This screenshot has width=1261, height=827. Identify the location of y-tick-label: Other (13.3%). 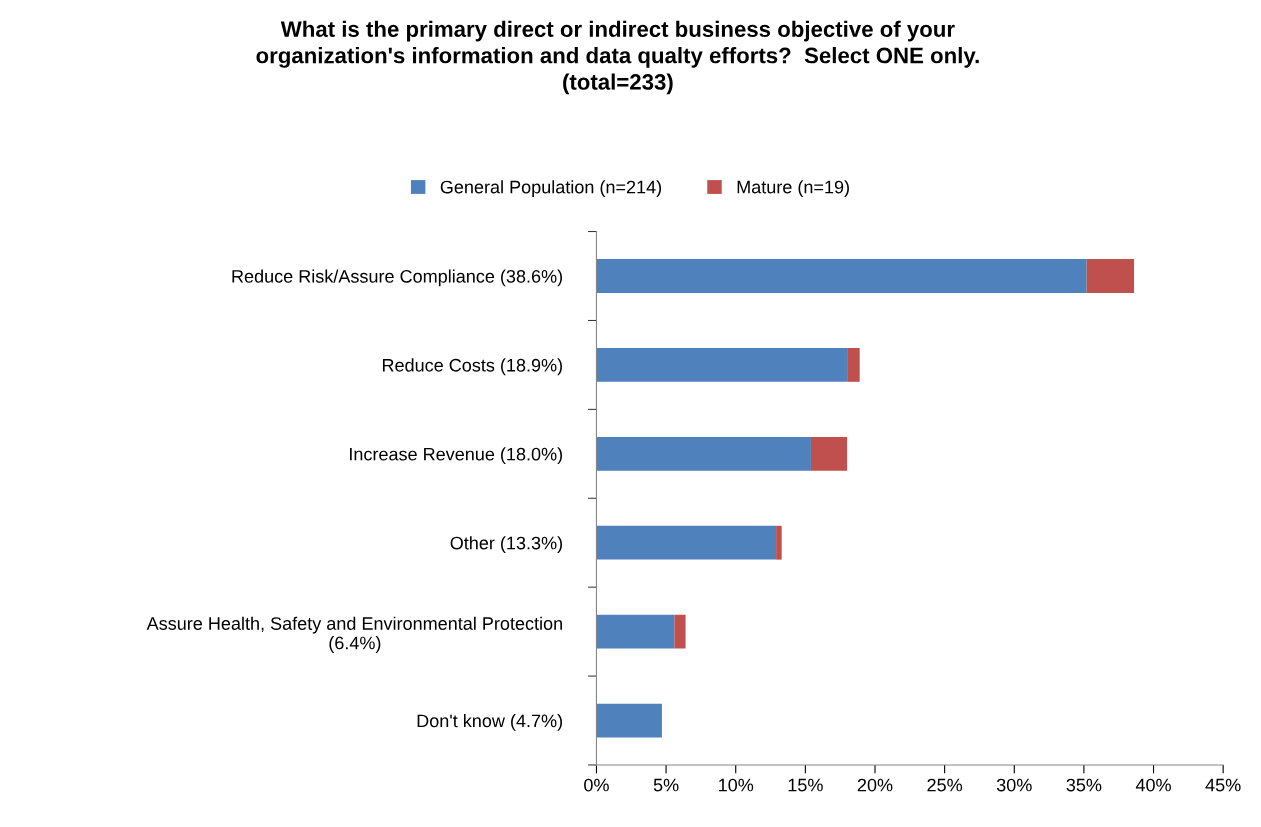
(506, 544).